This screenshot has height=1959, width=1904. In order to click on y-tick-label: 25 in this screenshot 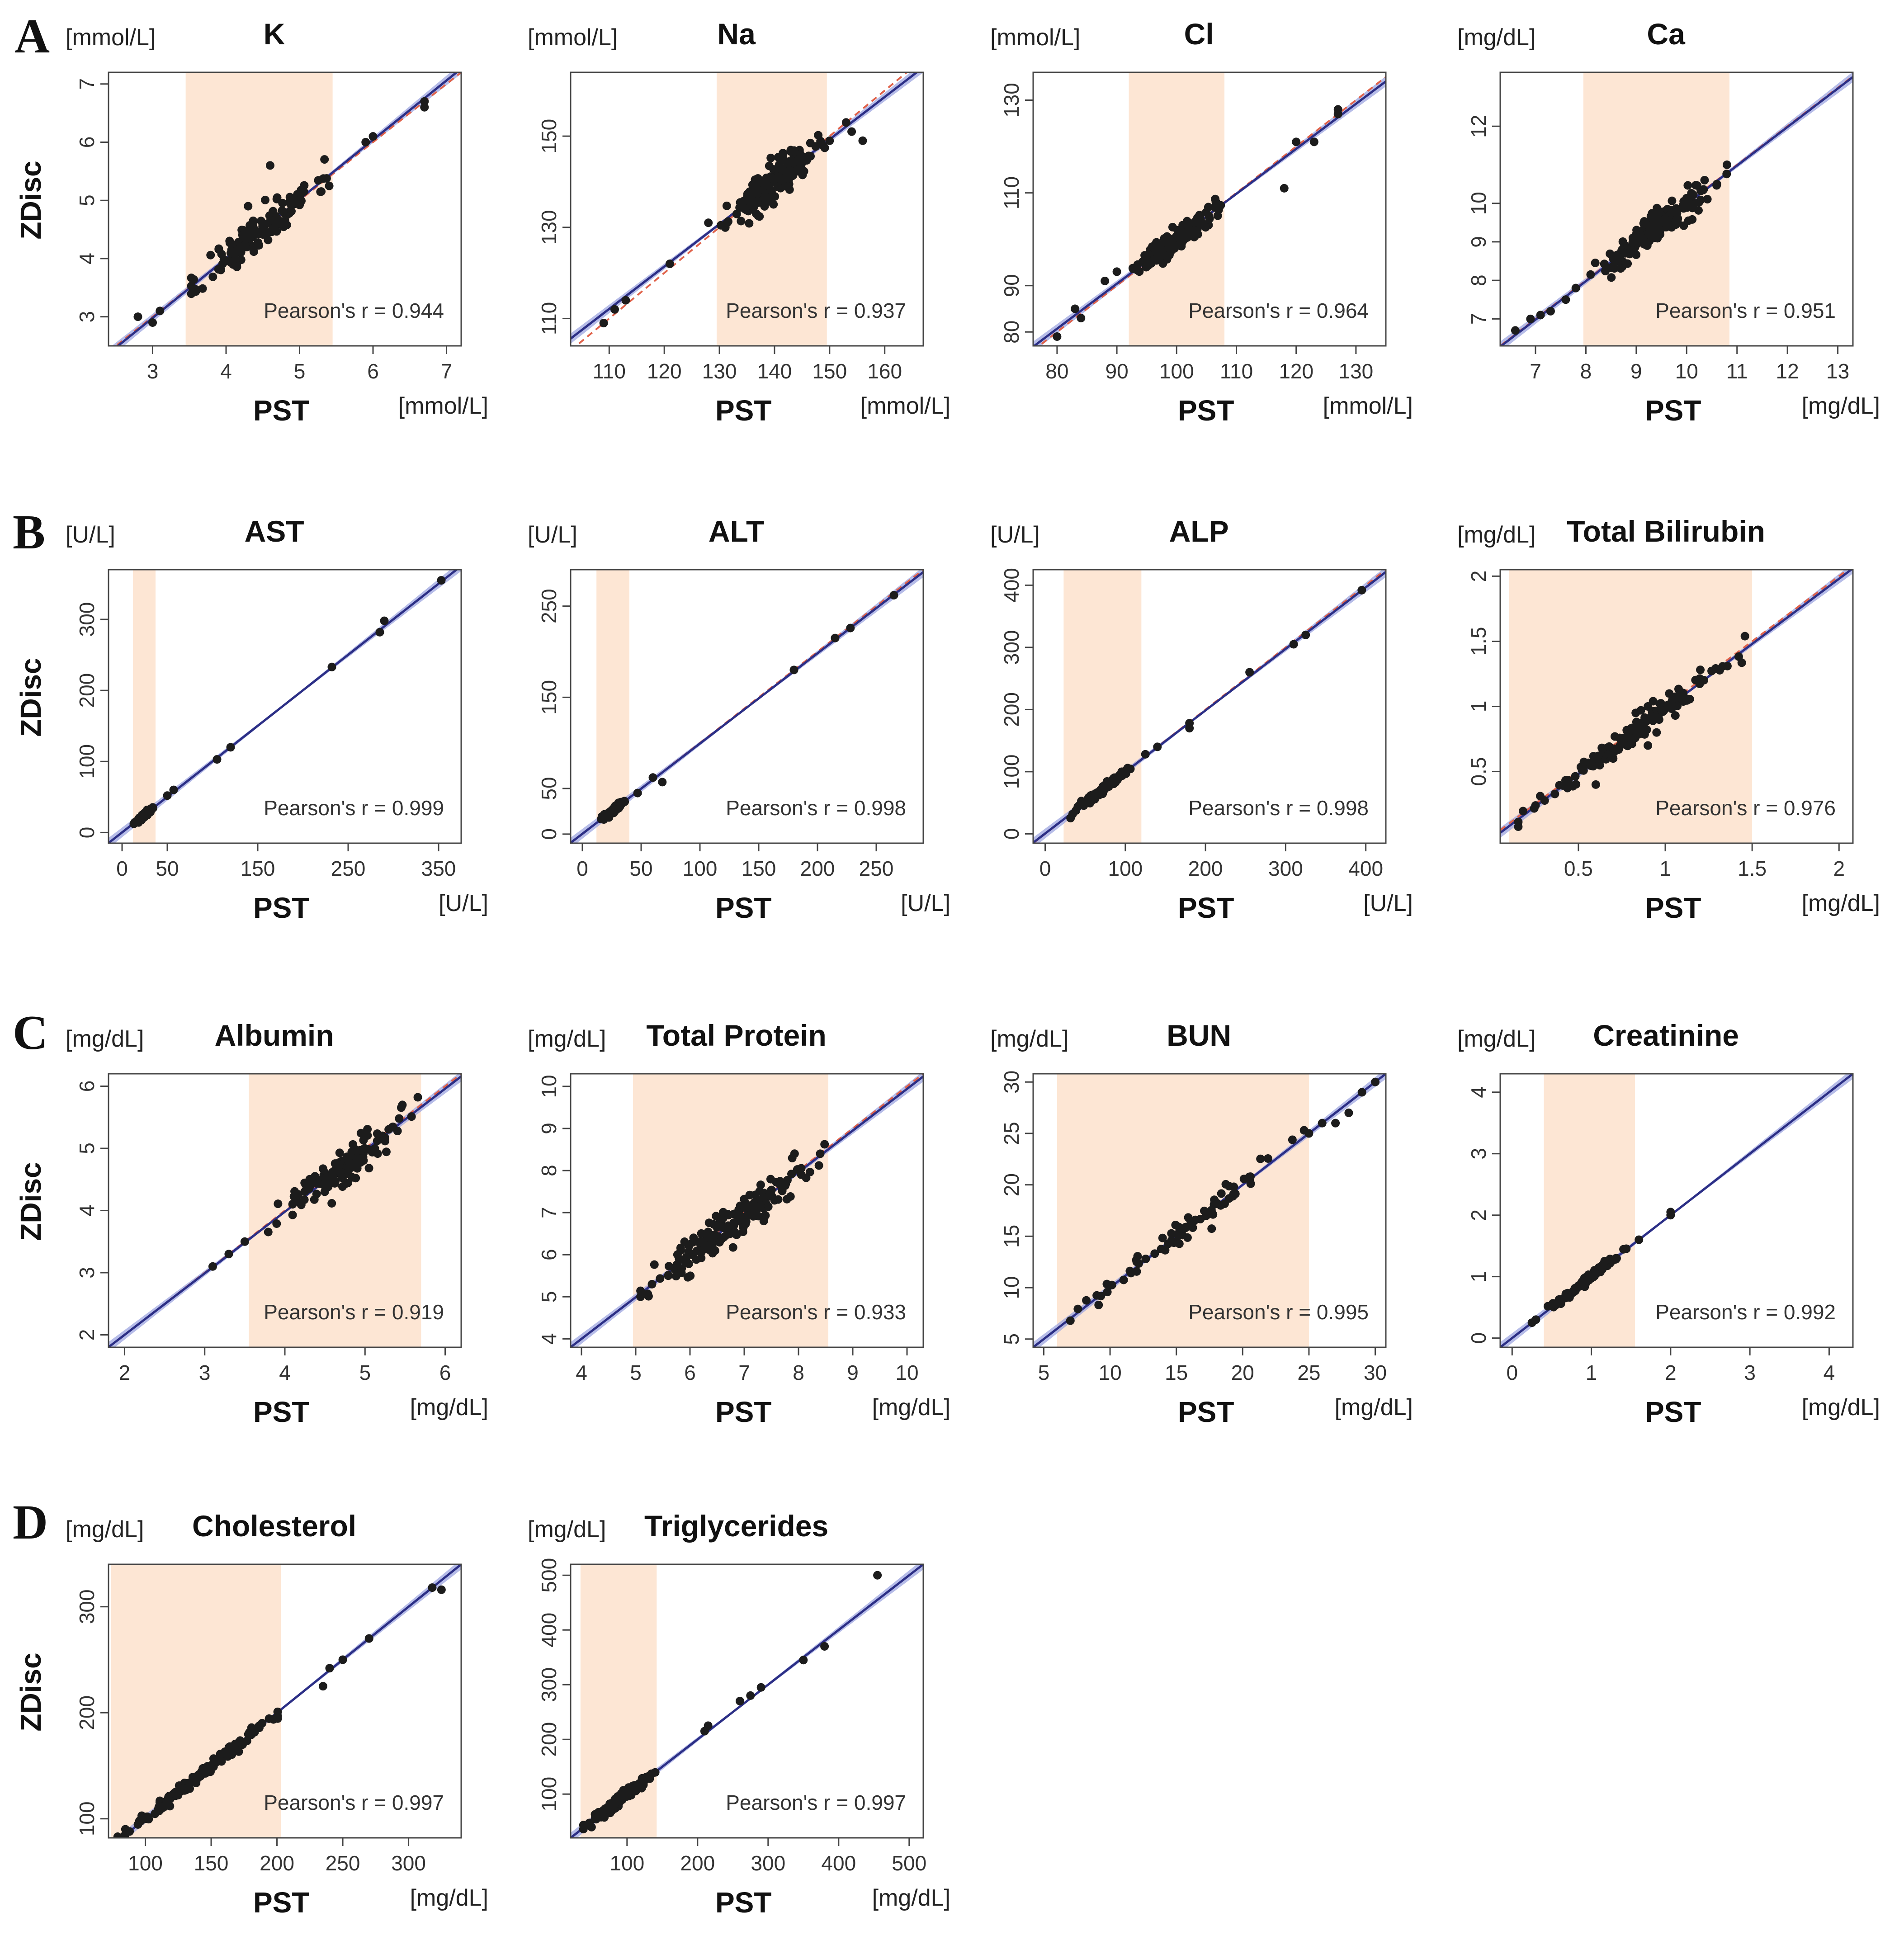, I will do `click(1011, 1133)`.